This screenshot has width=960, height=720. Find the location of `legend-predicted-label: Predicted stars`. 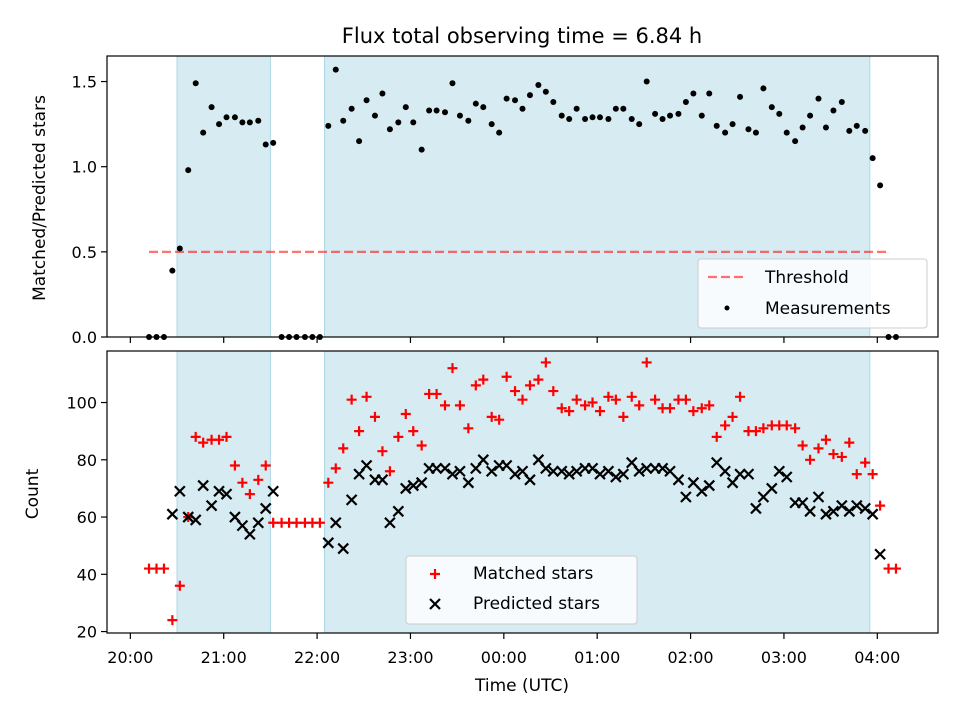

legend-predicted-label: Predicted stars is located at coordinates (536, 604).